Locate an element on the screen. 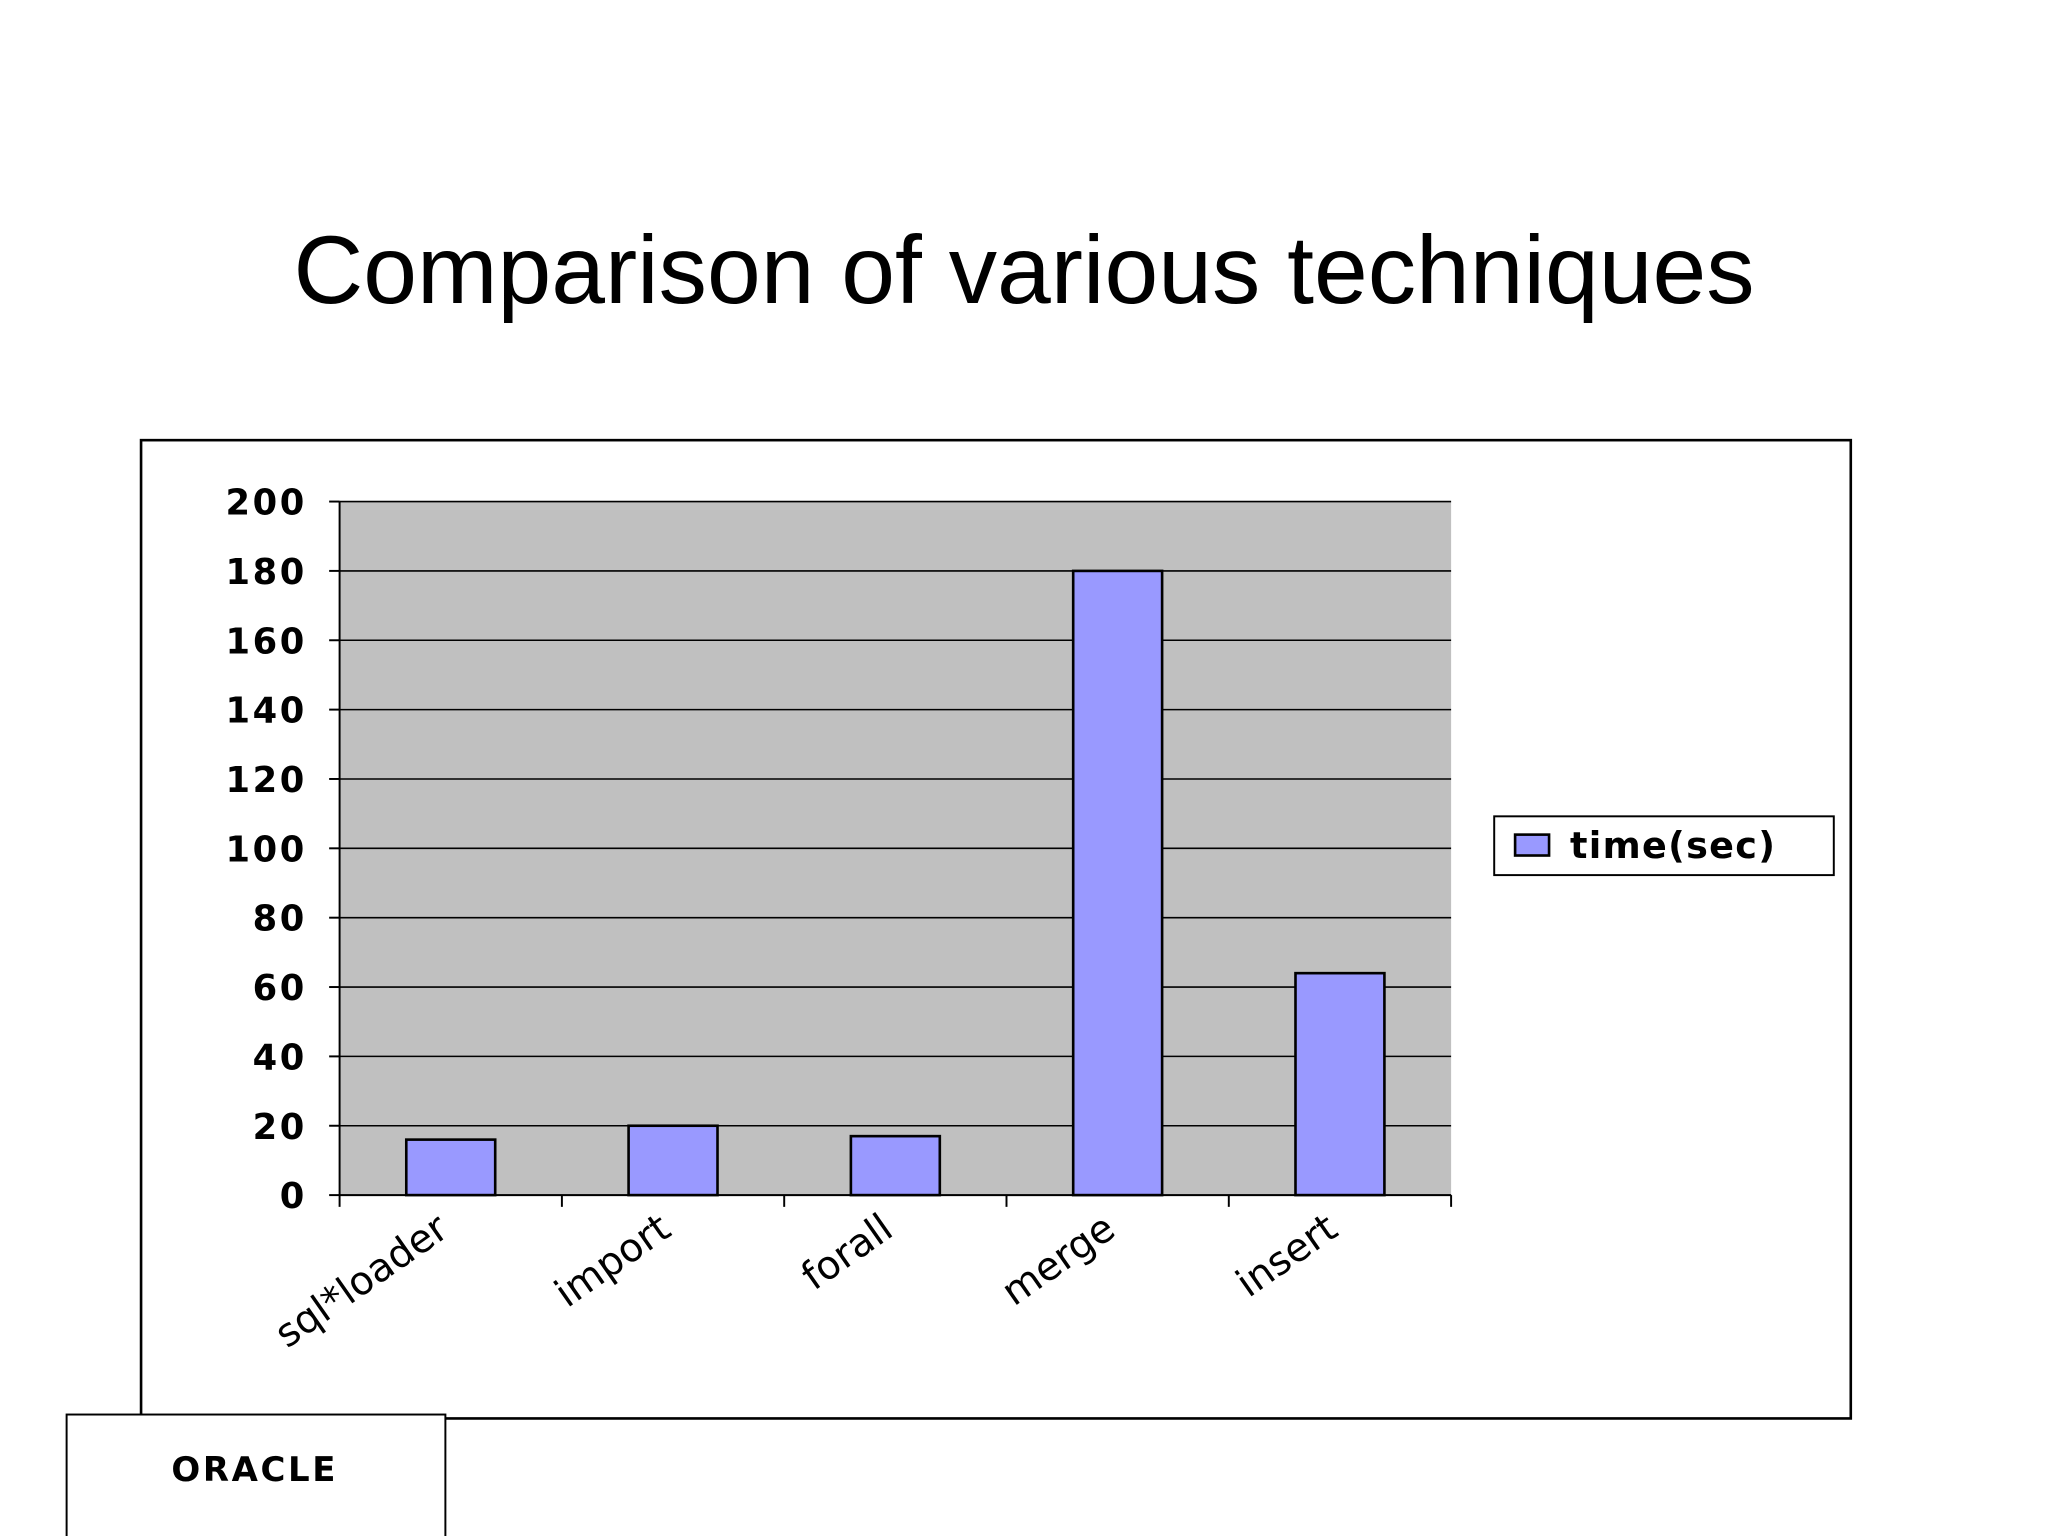 This screenshot has width=2048, height=1536. legend-box is located at coordinates (1664, 846).